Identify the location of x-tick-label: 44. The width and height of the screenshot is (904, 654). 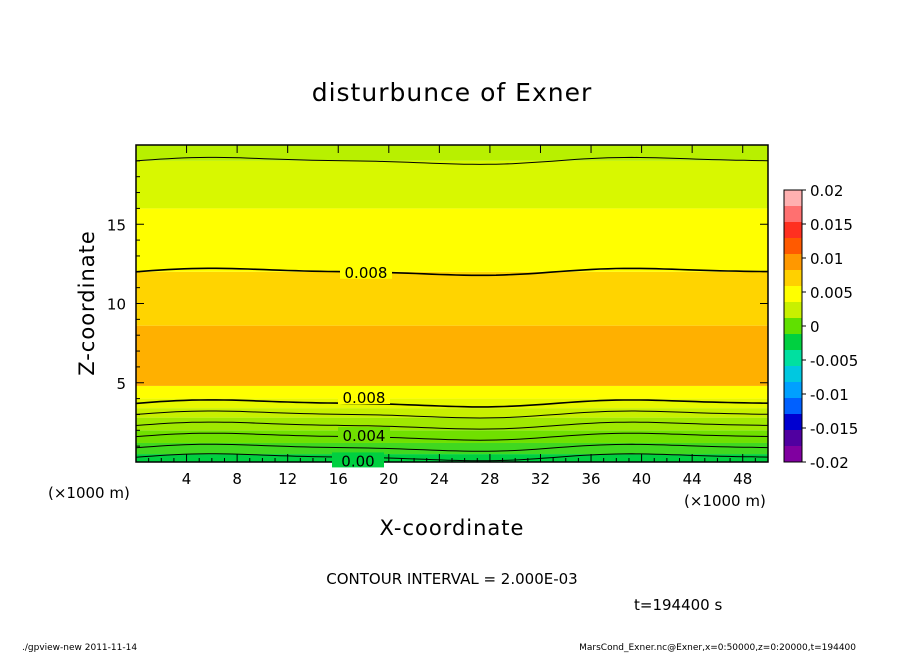
(692, 479).